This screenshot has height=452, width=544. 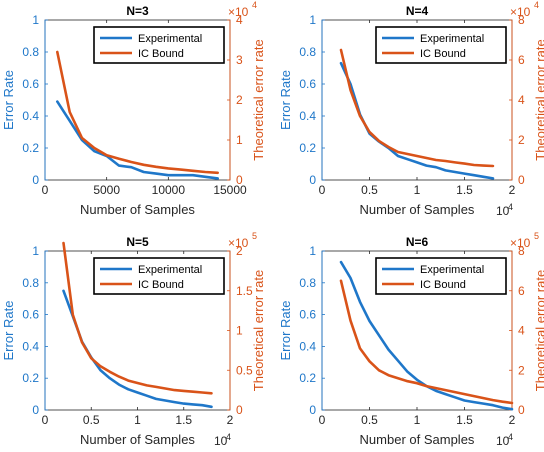 I want to click on chart-title: N=3, so click(x=137, y=11).